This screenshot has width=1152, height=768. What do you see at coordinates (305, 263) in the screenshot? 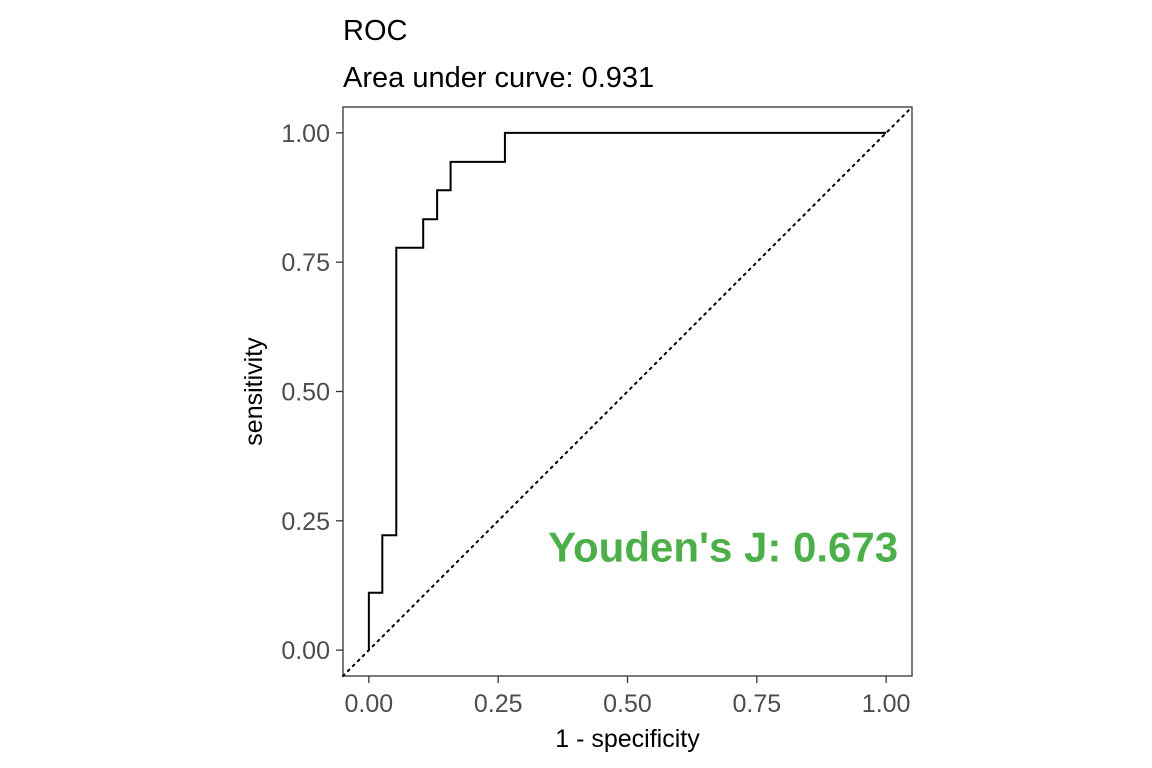
I see `y-tick-label: 0.75` at bounding box center [305, 263].